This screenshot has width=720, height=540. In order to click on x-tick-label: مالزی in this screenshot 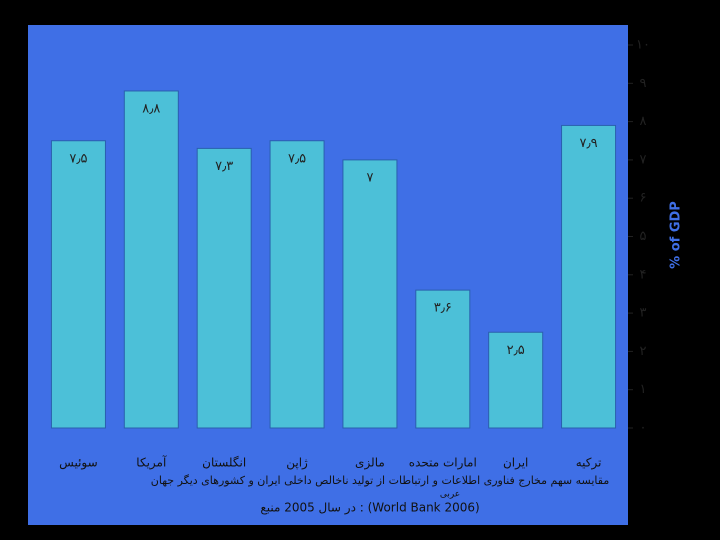, I will do `click(370, 463)`.